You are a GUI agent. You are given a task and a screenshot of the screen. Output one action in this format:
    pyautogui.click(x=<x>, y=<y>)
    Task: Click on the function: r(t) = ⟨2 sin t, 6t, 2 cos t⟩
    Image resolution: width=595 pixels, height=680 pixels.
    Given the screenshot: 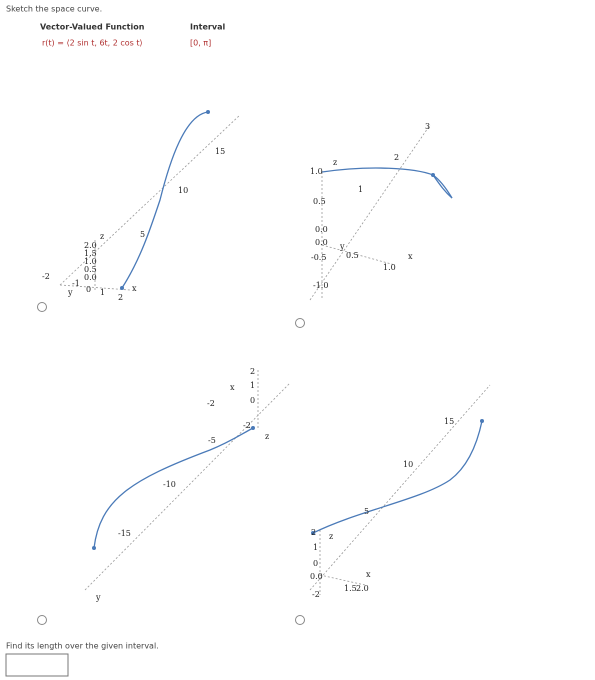 What is the action you would take?
    pyautogui.click(x=92, y=43)
    